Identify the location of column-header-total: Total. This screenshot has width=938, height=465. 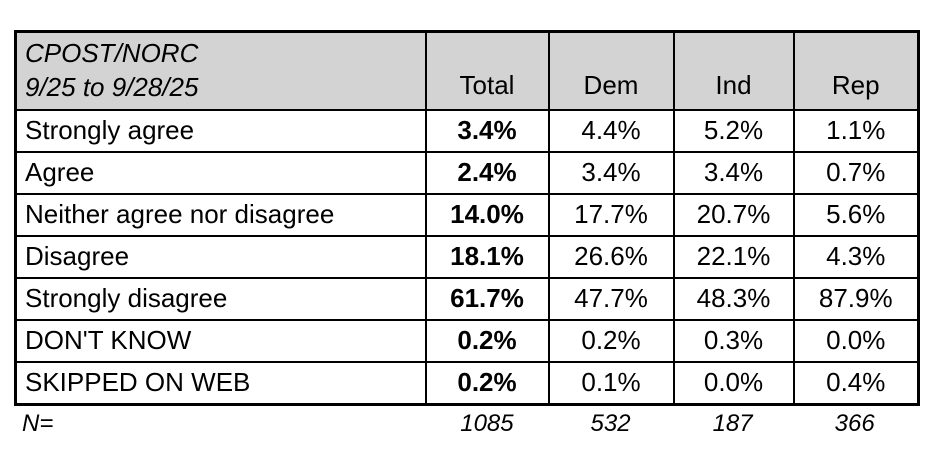
(487, 70).